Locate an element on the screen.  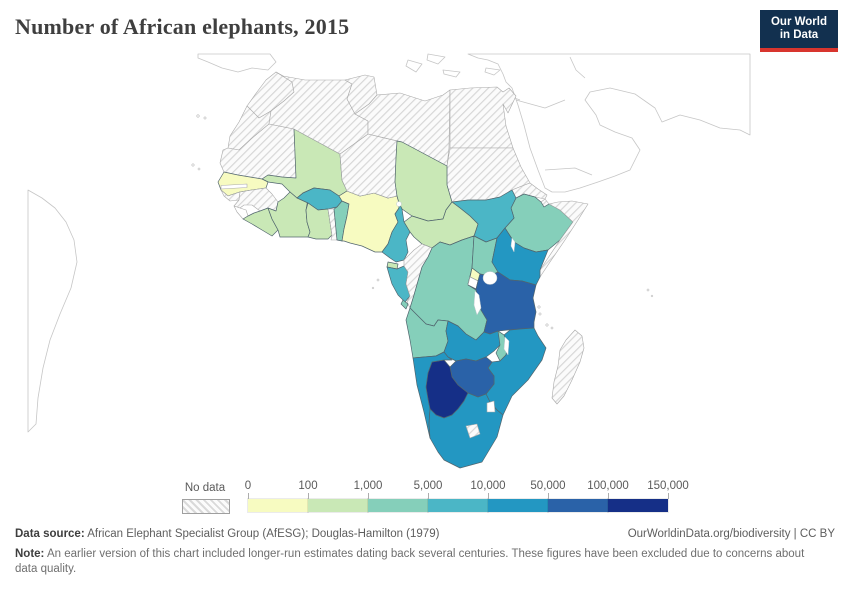
canary-islands is located at coordinates (198, 116).